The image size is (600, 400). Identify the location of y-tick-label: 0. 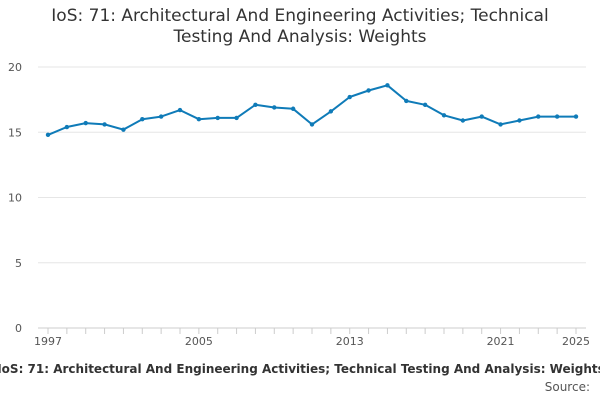
(18, 328).